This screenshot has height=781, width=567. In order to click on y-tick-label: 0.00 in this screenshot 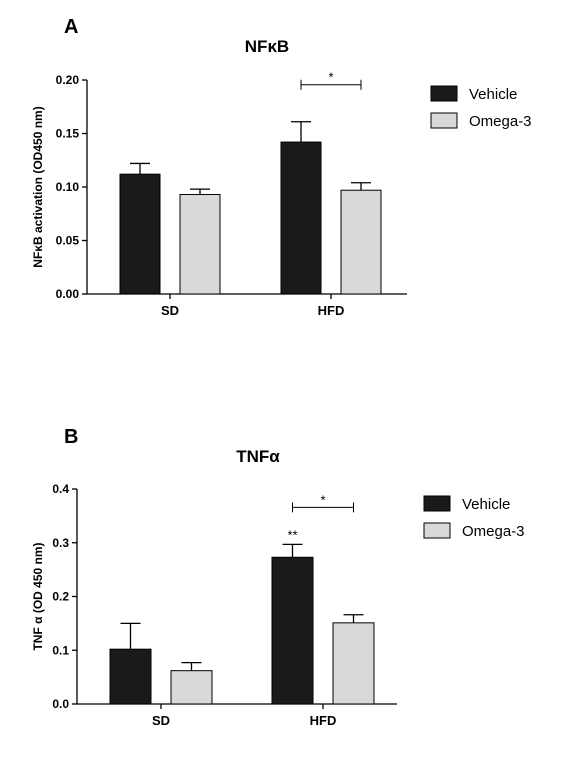, I will do `click(68, 294)`.